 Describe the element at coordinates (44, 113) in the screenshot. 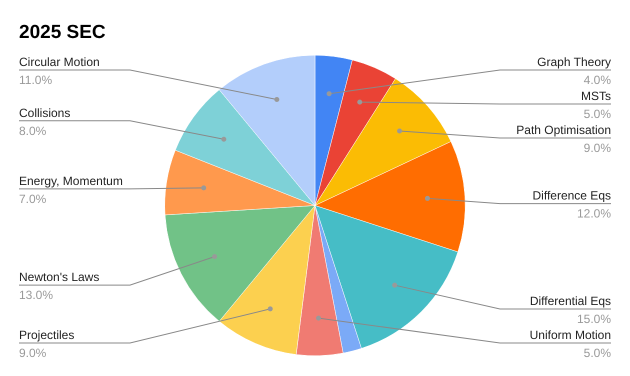

I see `slice-label: Collisions` at that location.